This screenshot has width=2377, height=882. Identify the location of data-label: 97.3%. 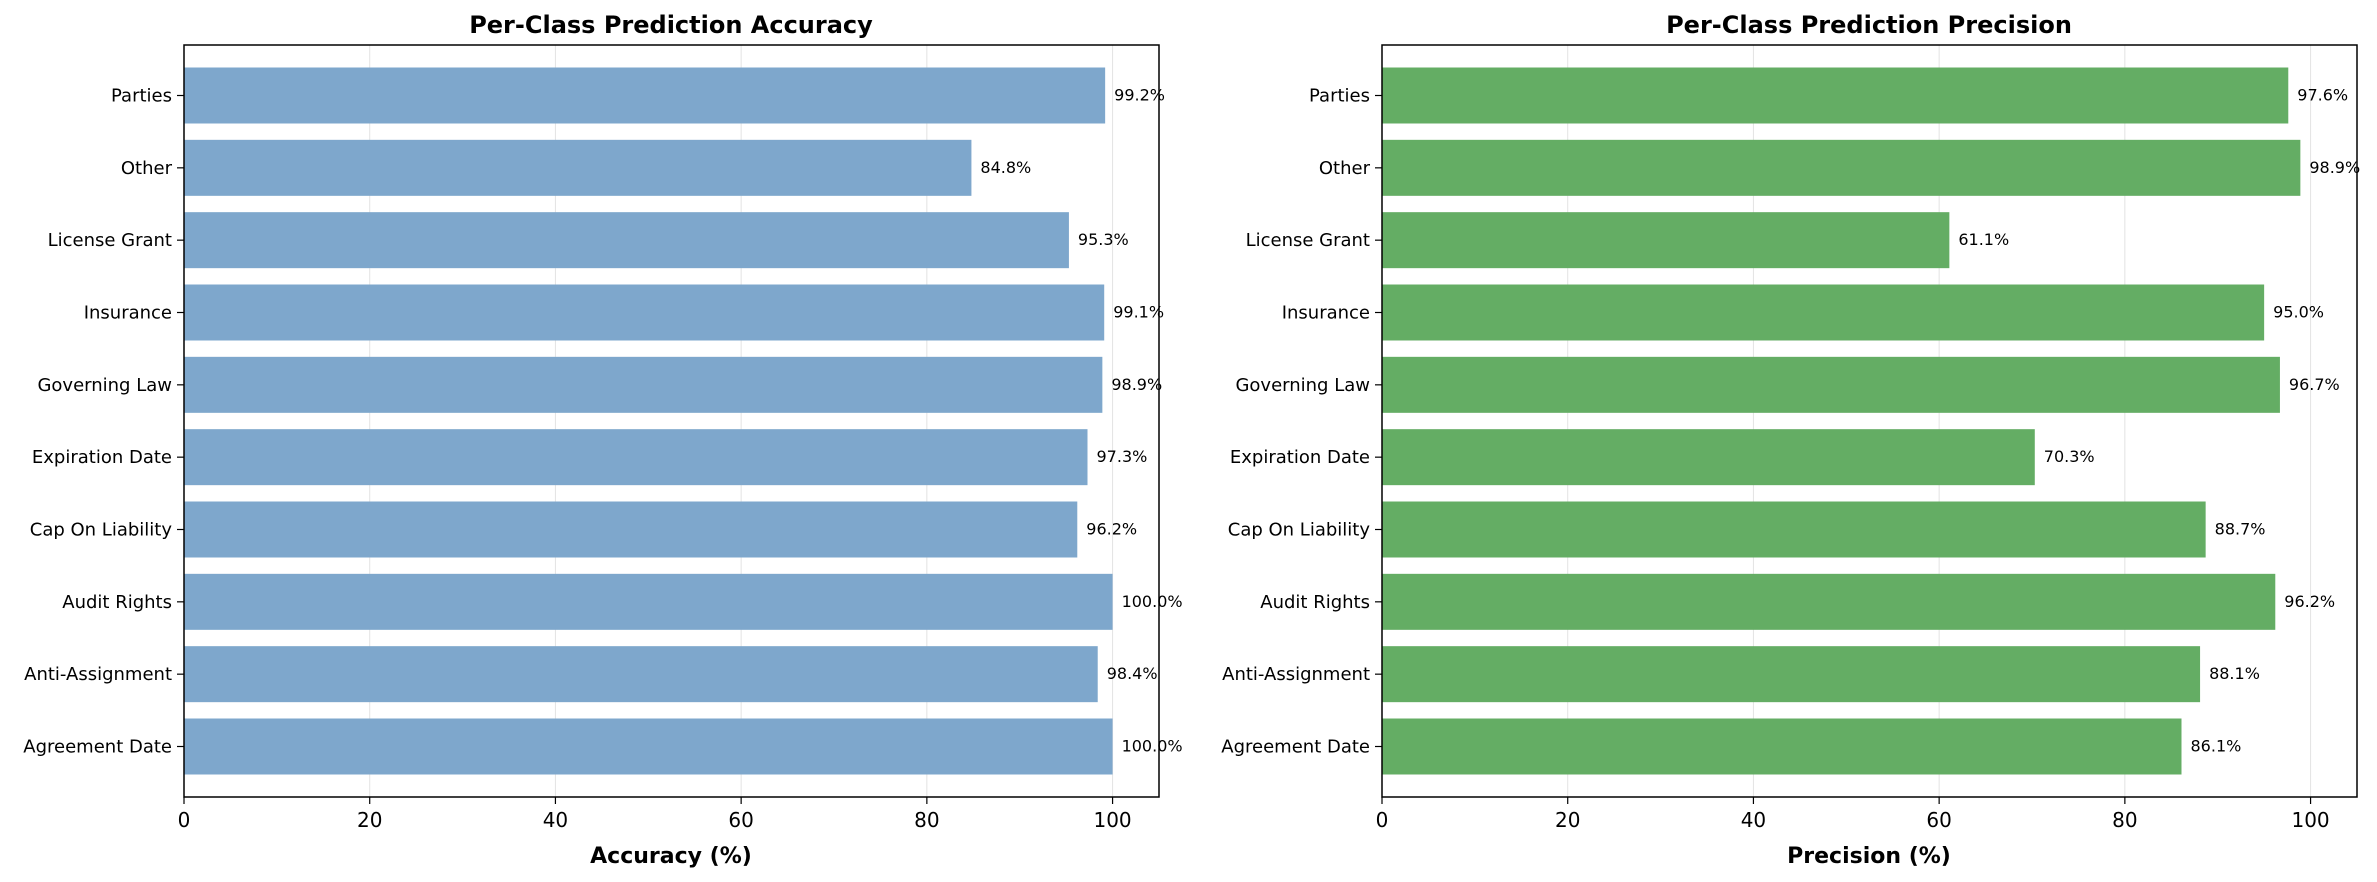
(1122, 456).